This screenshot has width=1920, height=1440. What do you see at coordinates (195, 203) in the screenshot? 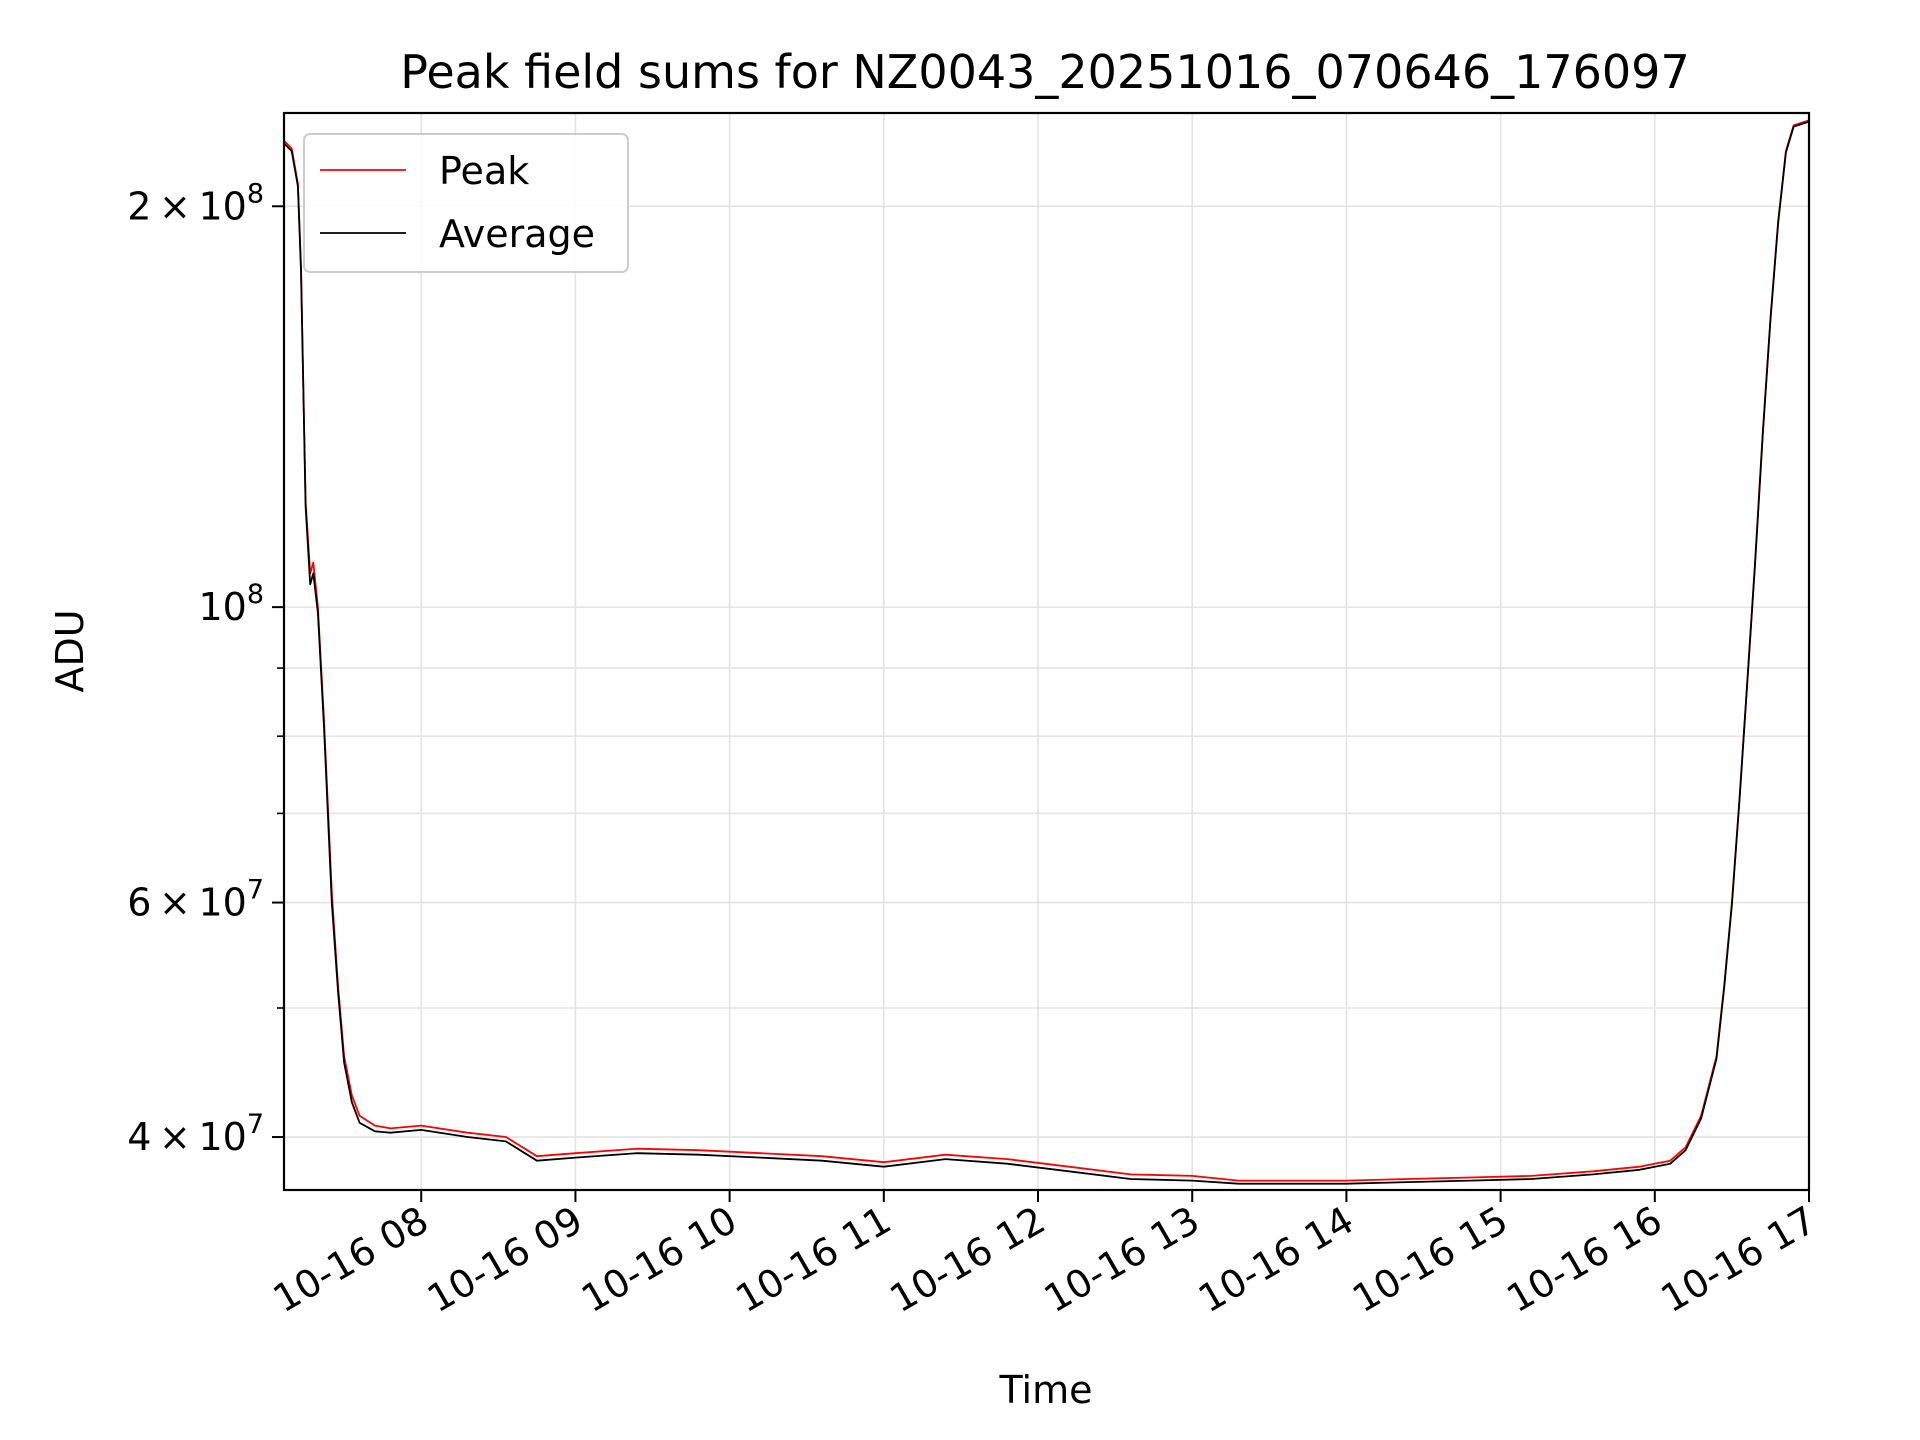
I see `y-tick-label: 2 × 108` at bounding box center [195, 203].